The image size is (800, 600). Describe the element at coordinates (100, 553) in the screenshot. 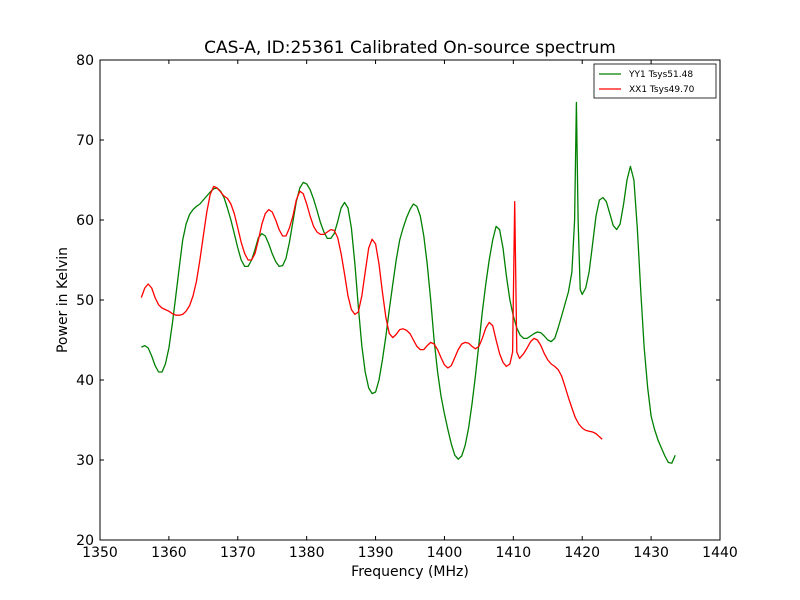

I see `x-tick-label: 1350` at that location.